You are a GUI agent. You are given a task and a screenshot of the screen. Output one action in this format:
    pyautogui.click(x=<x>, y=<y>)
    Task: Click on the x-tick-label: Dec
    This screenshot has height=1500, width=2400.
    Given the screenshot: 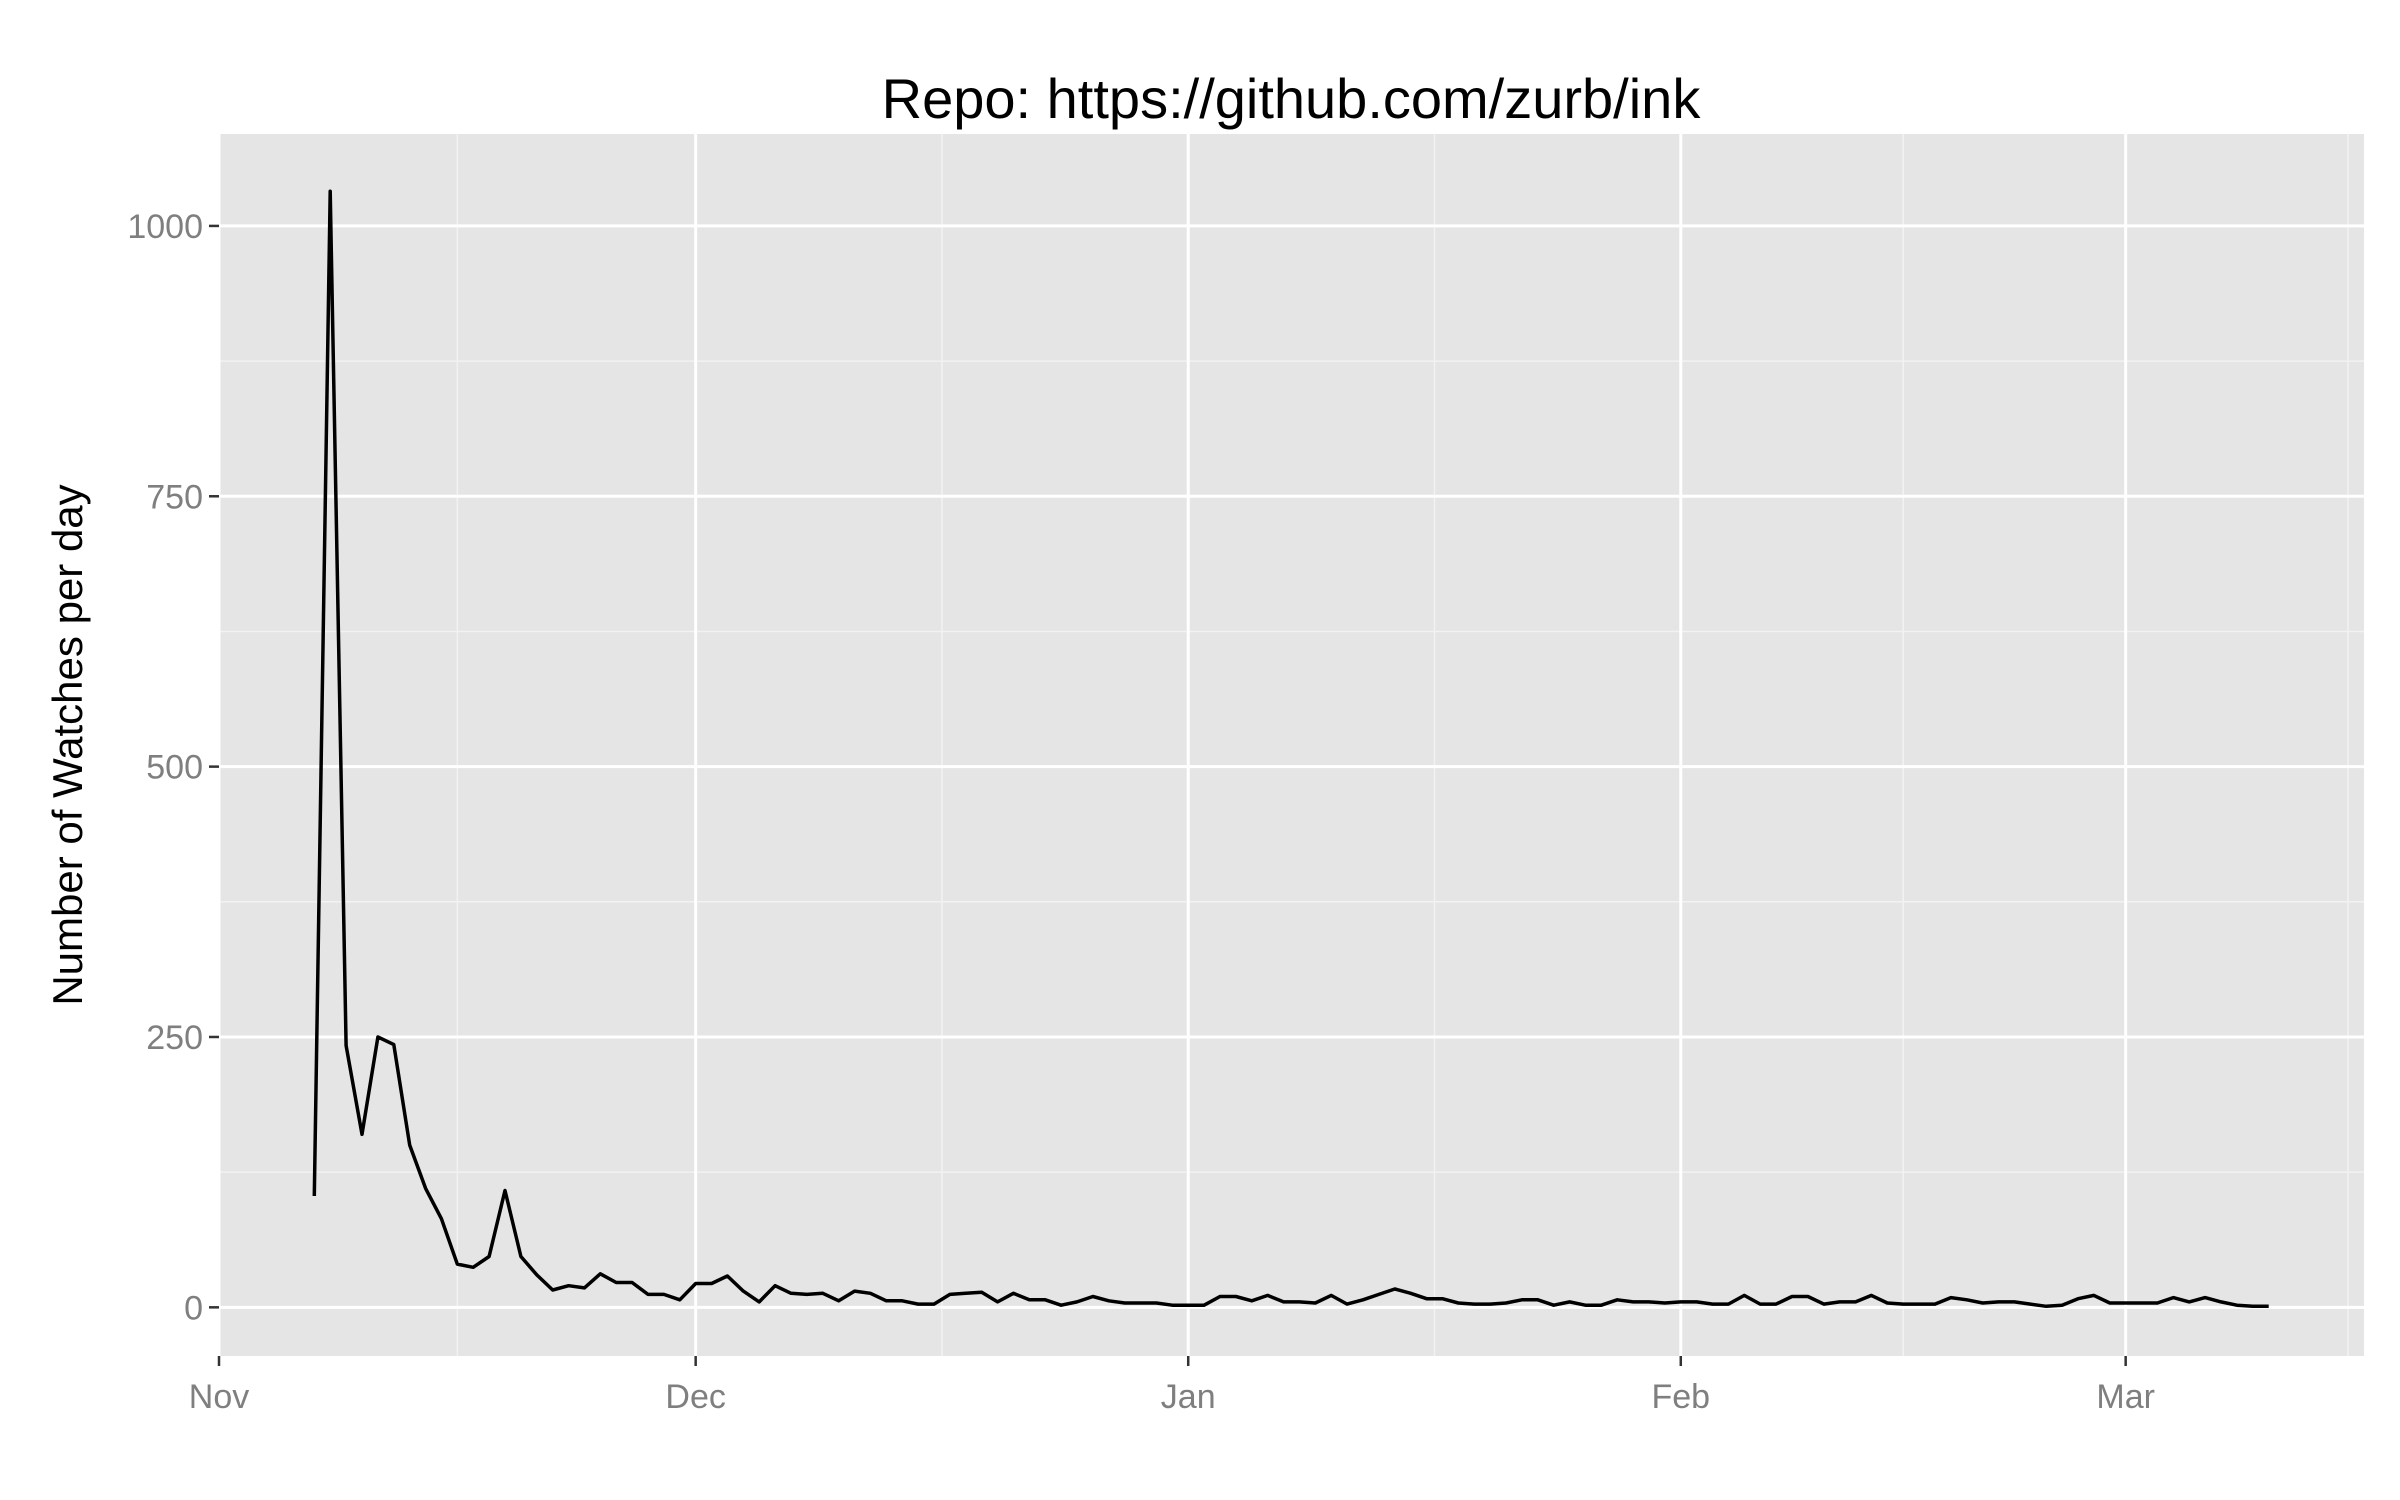 What is the action you would take?
    pyautogui.click(x=695, y=1397)
    